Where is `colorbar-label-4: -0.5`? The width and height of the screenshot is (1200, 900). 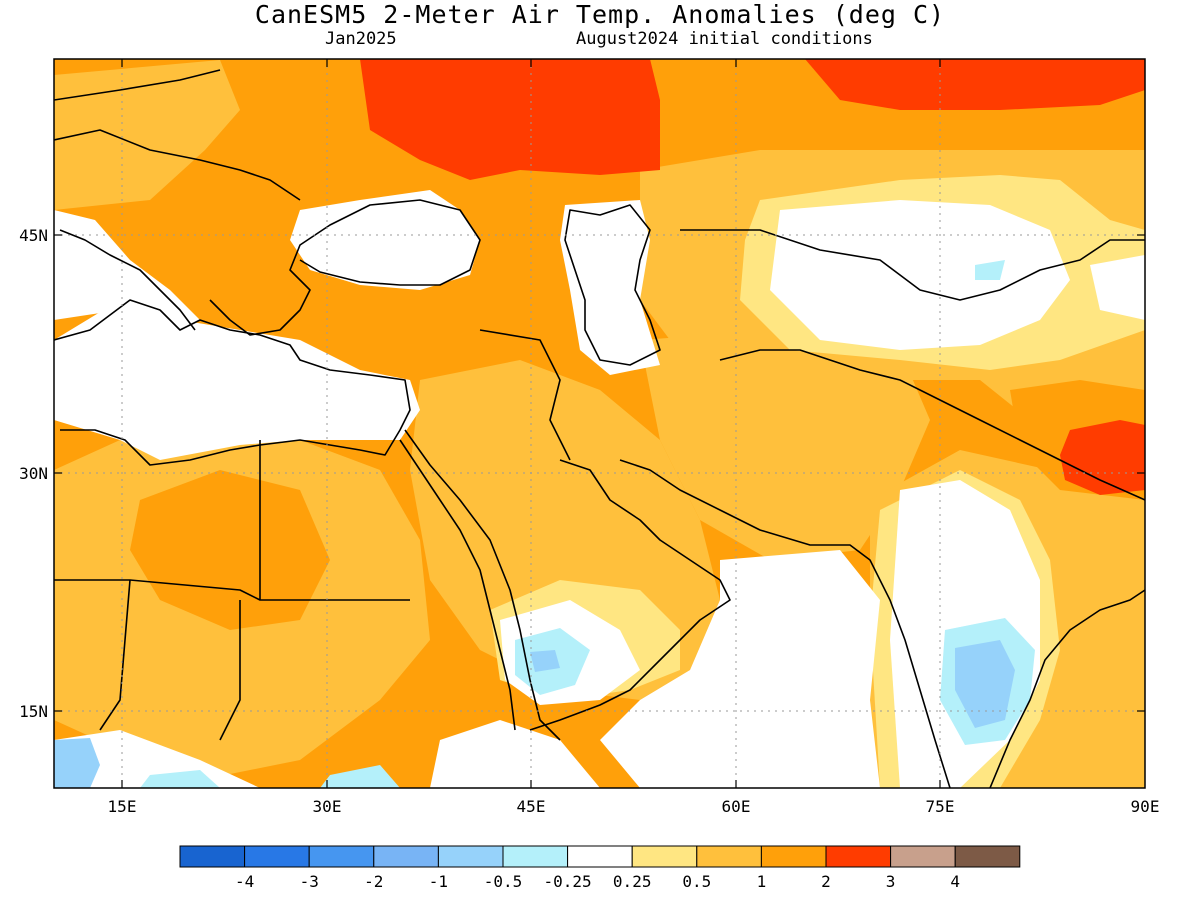
colorbar-label-4: -0.5 is located at coordinates (503, 881).